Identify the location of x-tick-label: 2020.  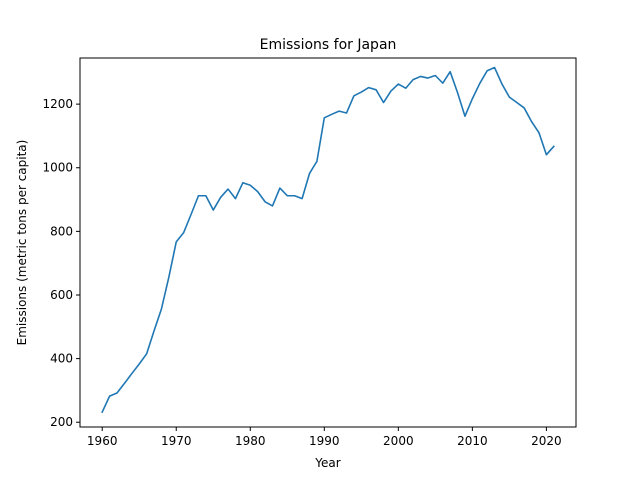
(546, 441).